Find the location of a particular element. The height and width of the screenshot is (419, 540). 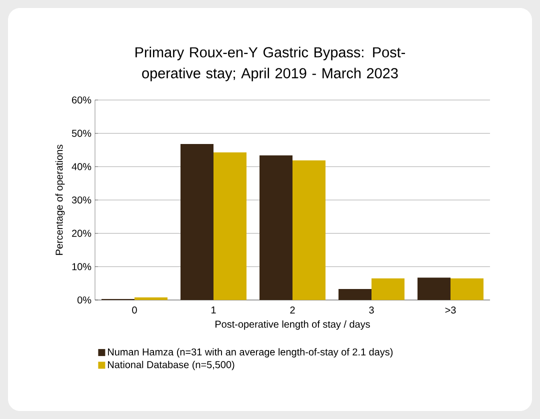

legend-label: National Database (n=5,500) is located at coordinates (171, 365).